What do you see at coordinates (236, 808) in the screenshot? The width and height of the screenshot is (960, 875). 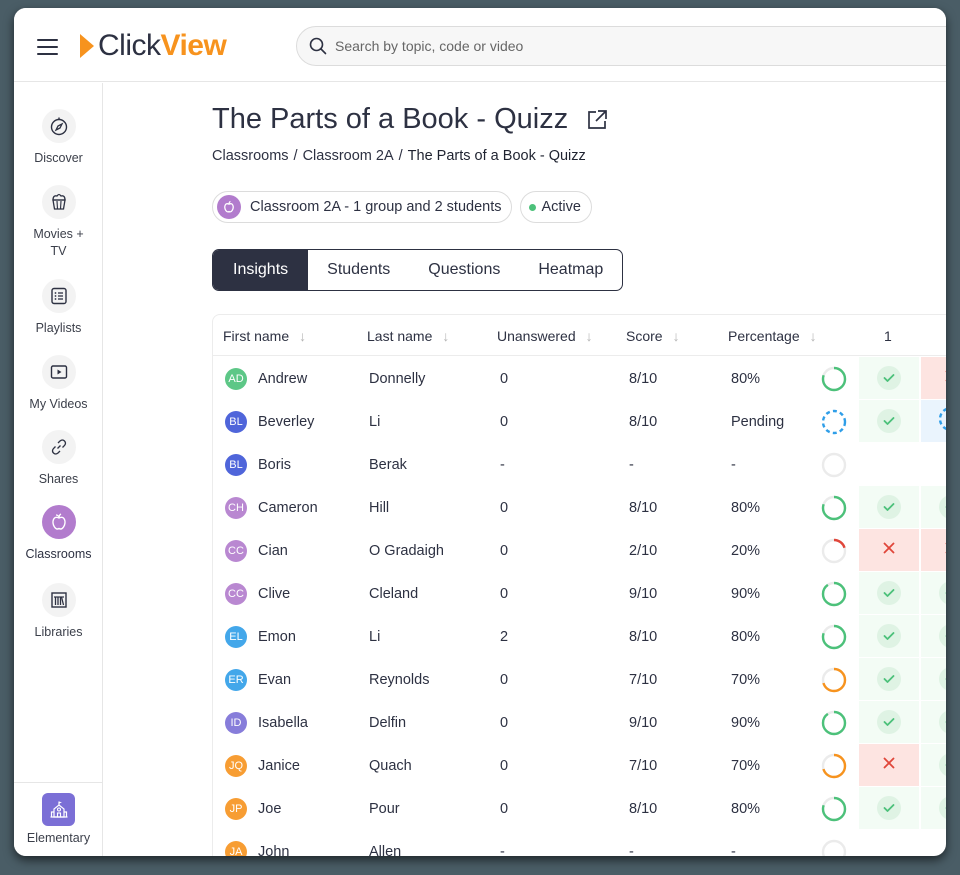 I see `avatar: JP` at bounding box center [236, 808].